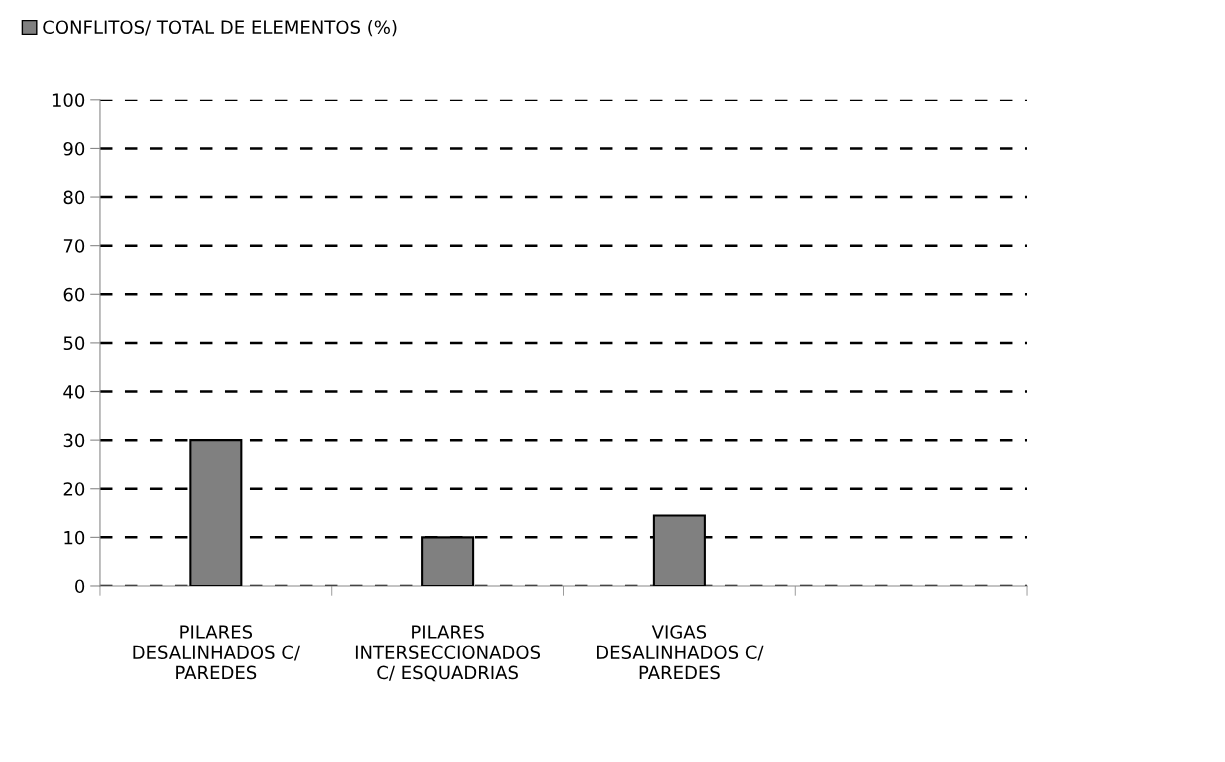 The width and height of the screenshot is (1225, 762). What do you see at coordinates (74, 294) in the screenshot?
I see `y-tick-label: 60` at bounding box center [74, 294].